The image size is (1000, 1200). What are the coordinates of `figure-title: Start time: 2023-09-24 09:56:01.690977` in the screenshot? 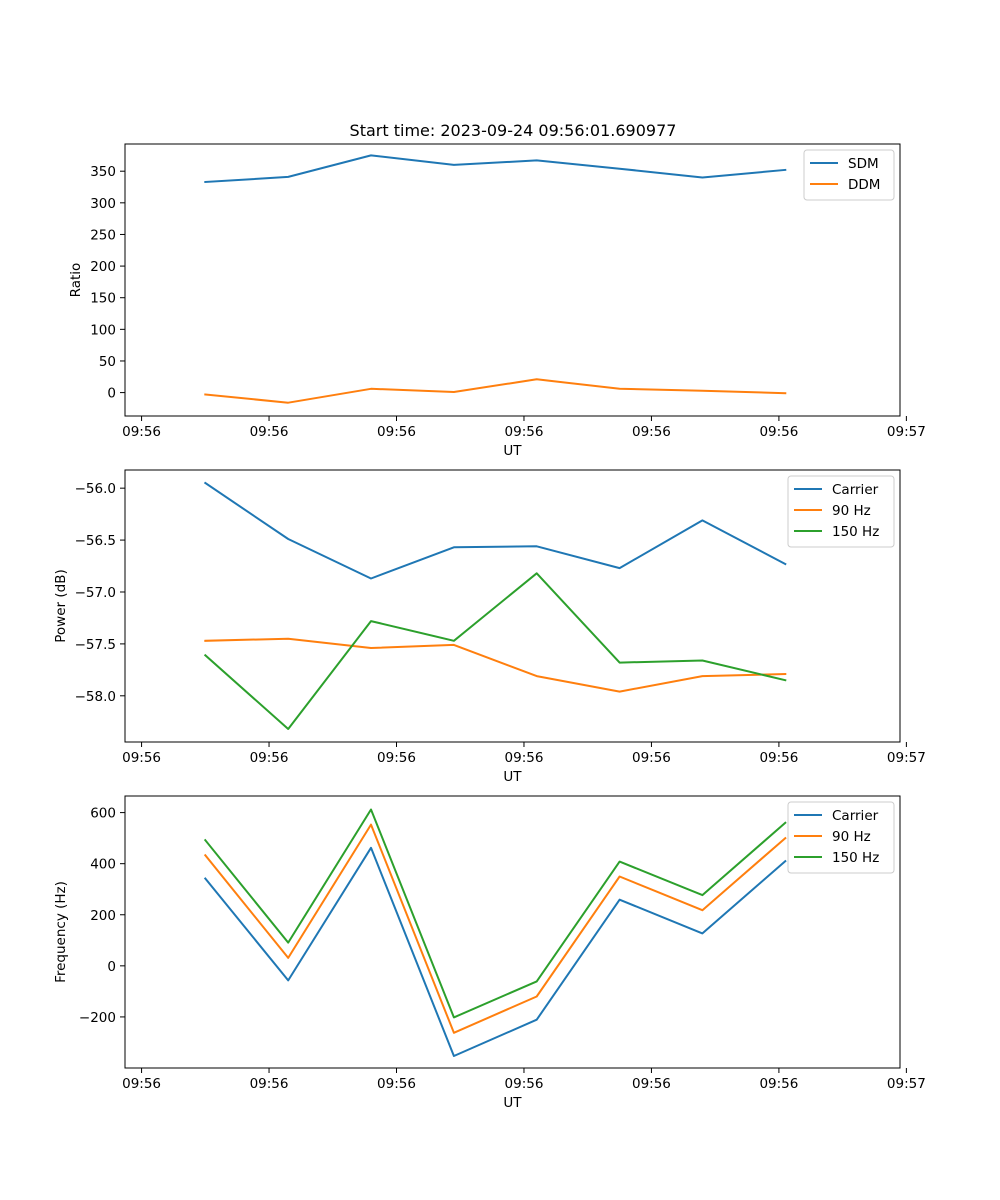 It's located at (513, 130).